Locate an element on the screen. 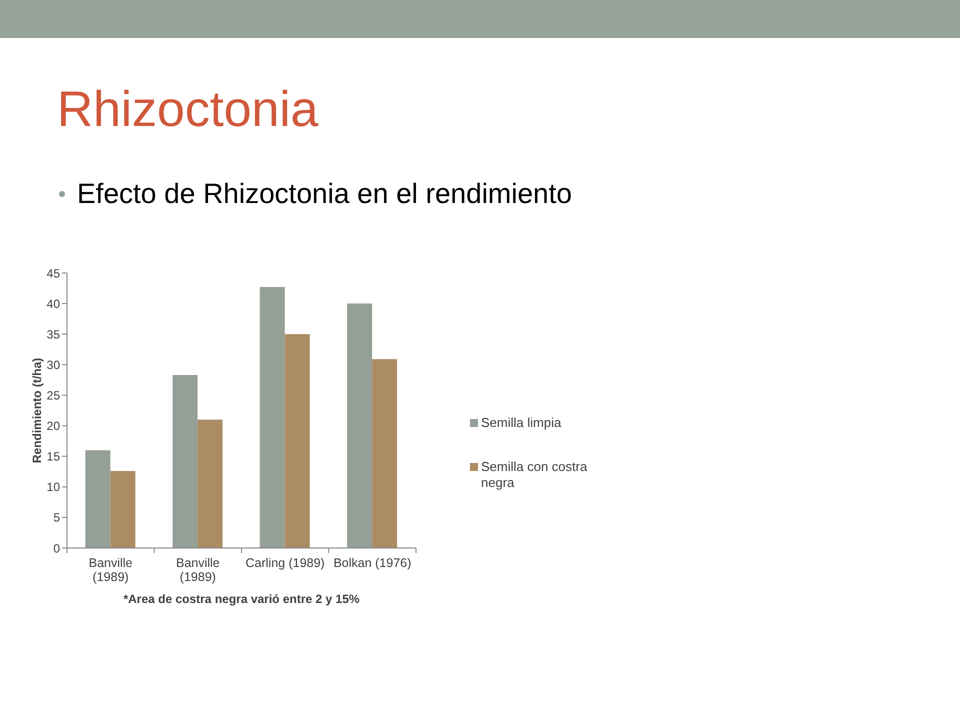 Image resolution: width=960 pixels, height=720 pixels. y-tick-label: 25 is located at coordinates (53, 395).